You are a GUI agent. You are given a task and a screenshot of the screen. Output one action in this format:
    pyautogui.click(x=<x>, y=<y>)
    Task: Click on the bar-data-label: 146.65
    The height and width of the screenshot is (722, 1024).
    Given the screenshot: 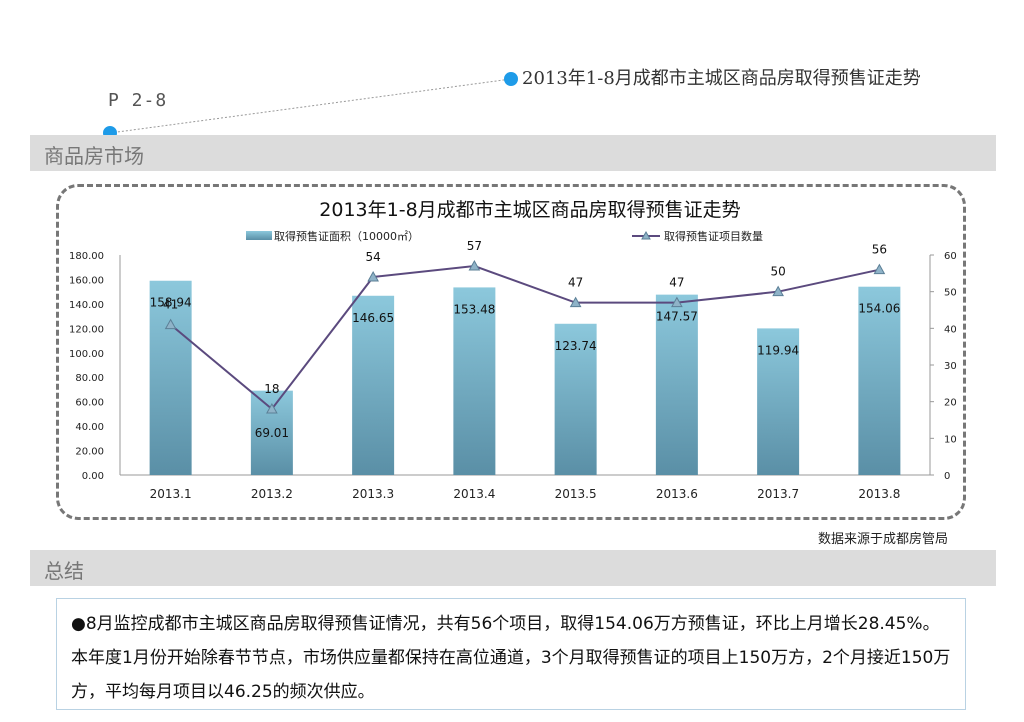 What is the action you would take?
    pyautogui.click(x=373, y=318)
    